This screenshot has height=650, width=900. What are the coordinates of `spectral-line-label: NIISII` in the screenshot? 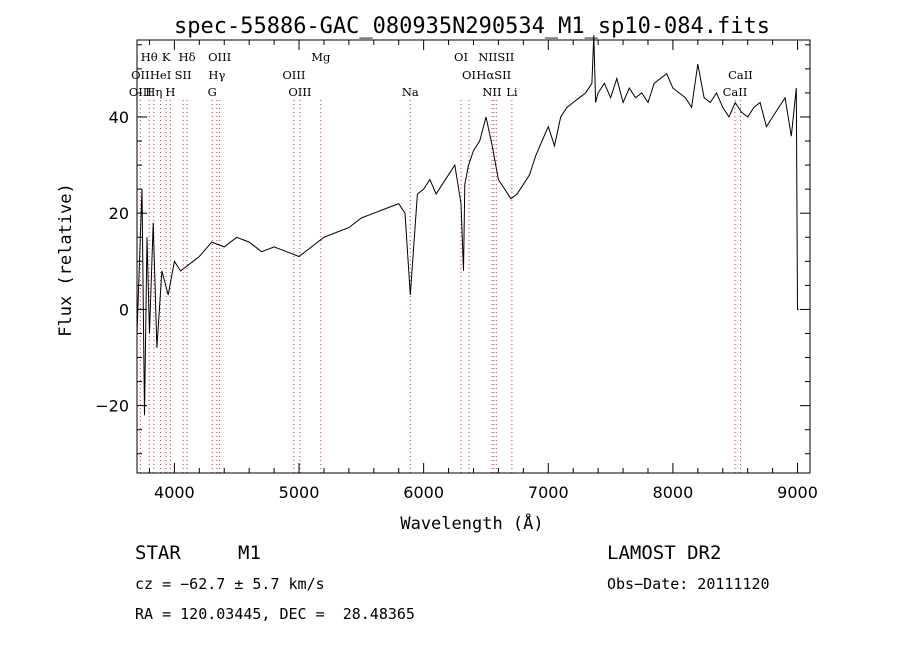 It's located at (496, 57).